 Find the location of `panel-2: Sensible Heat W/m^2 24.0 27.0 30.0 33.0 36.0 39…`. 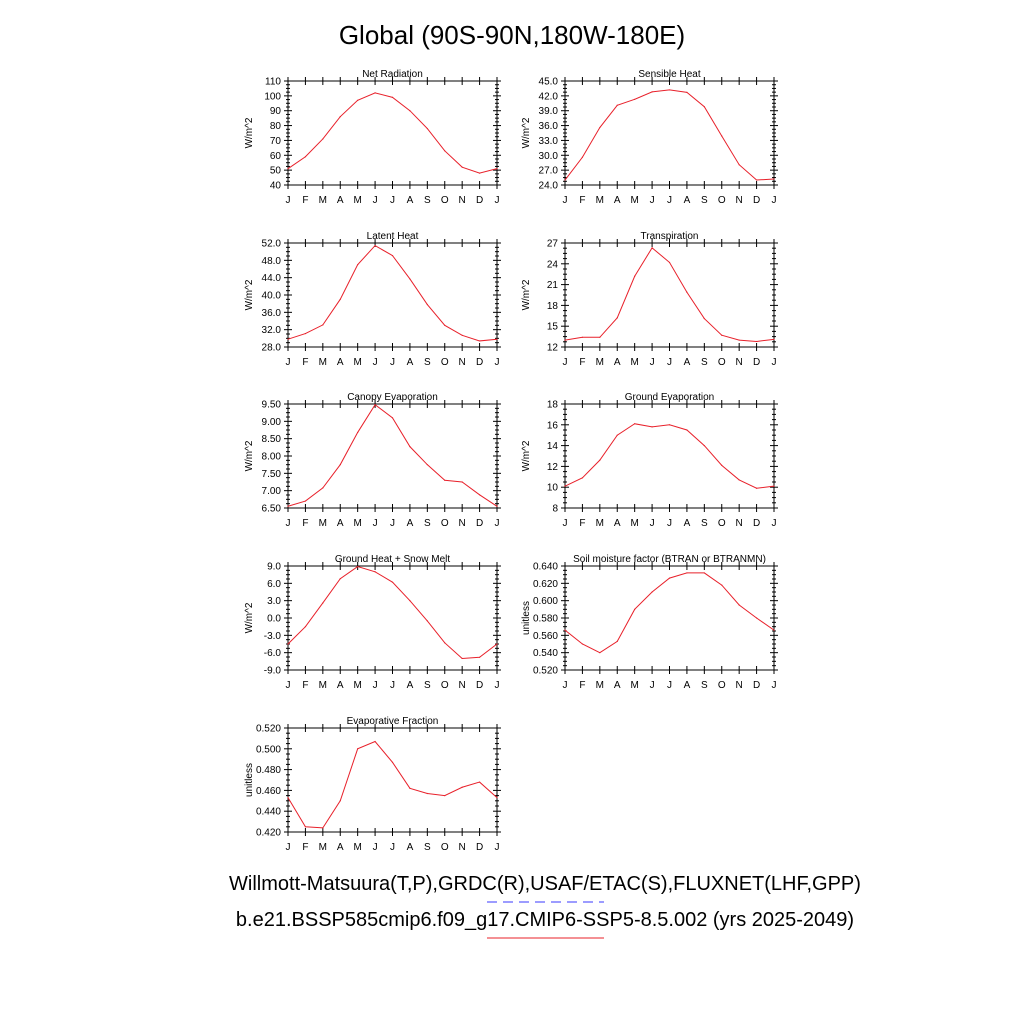

panel-2: Sensible Heat W/m^2 24.0 27.0 30.0 33.0 36.0 39… is located at coordinates (649, 137).